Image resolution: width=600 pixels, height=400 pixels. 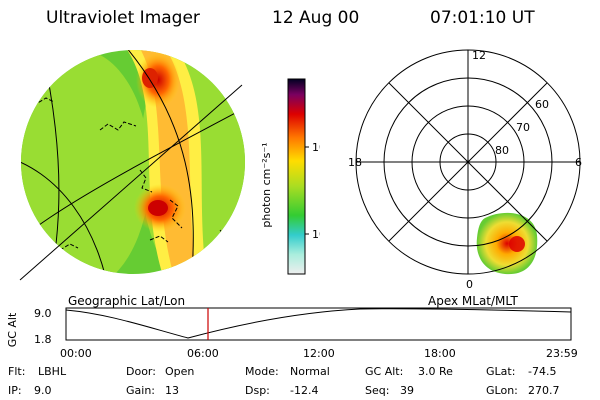 What do you see at coordinates (469, 284) in the screenshot?
I see `mlt-label-0: 0` at bounding box center [469, 284].